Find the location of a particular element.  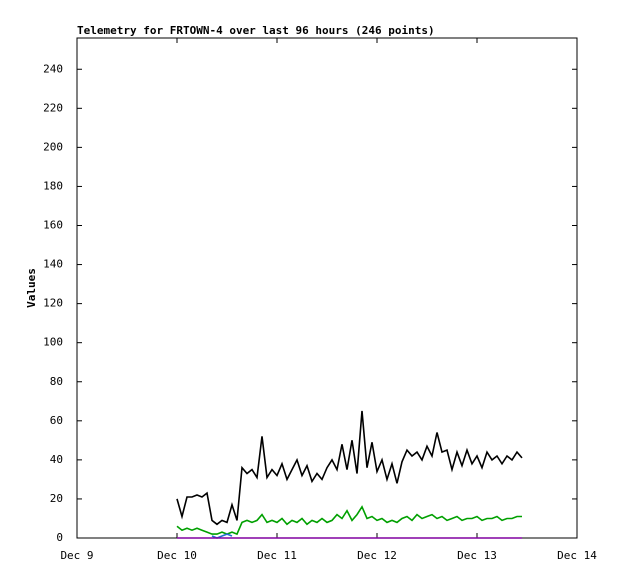

x-tick-label: Dec 11 is located at coordinates (277, 555).